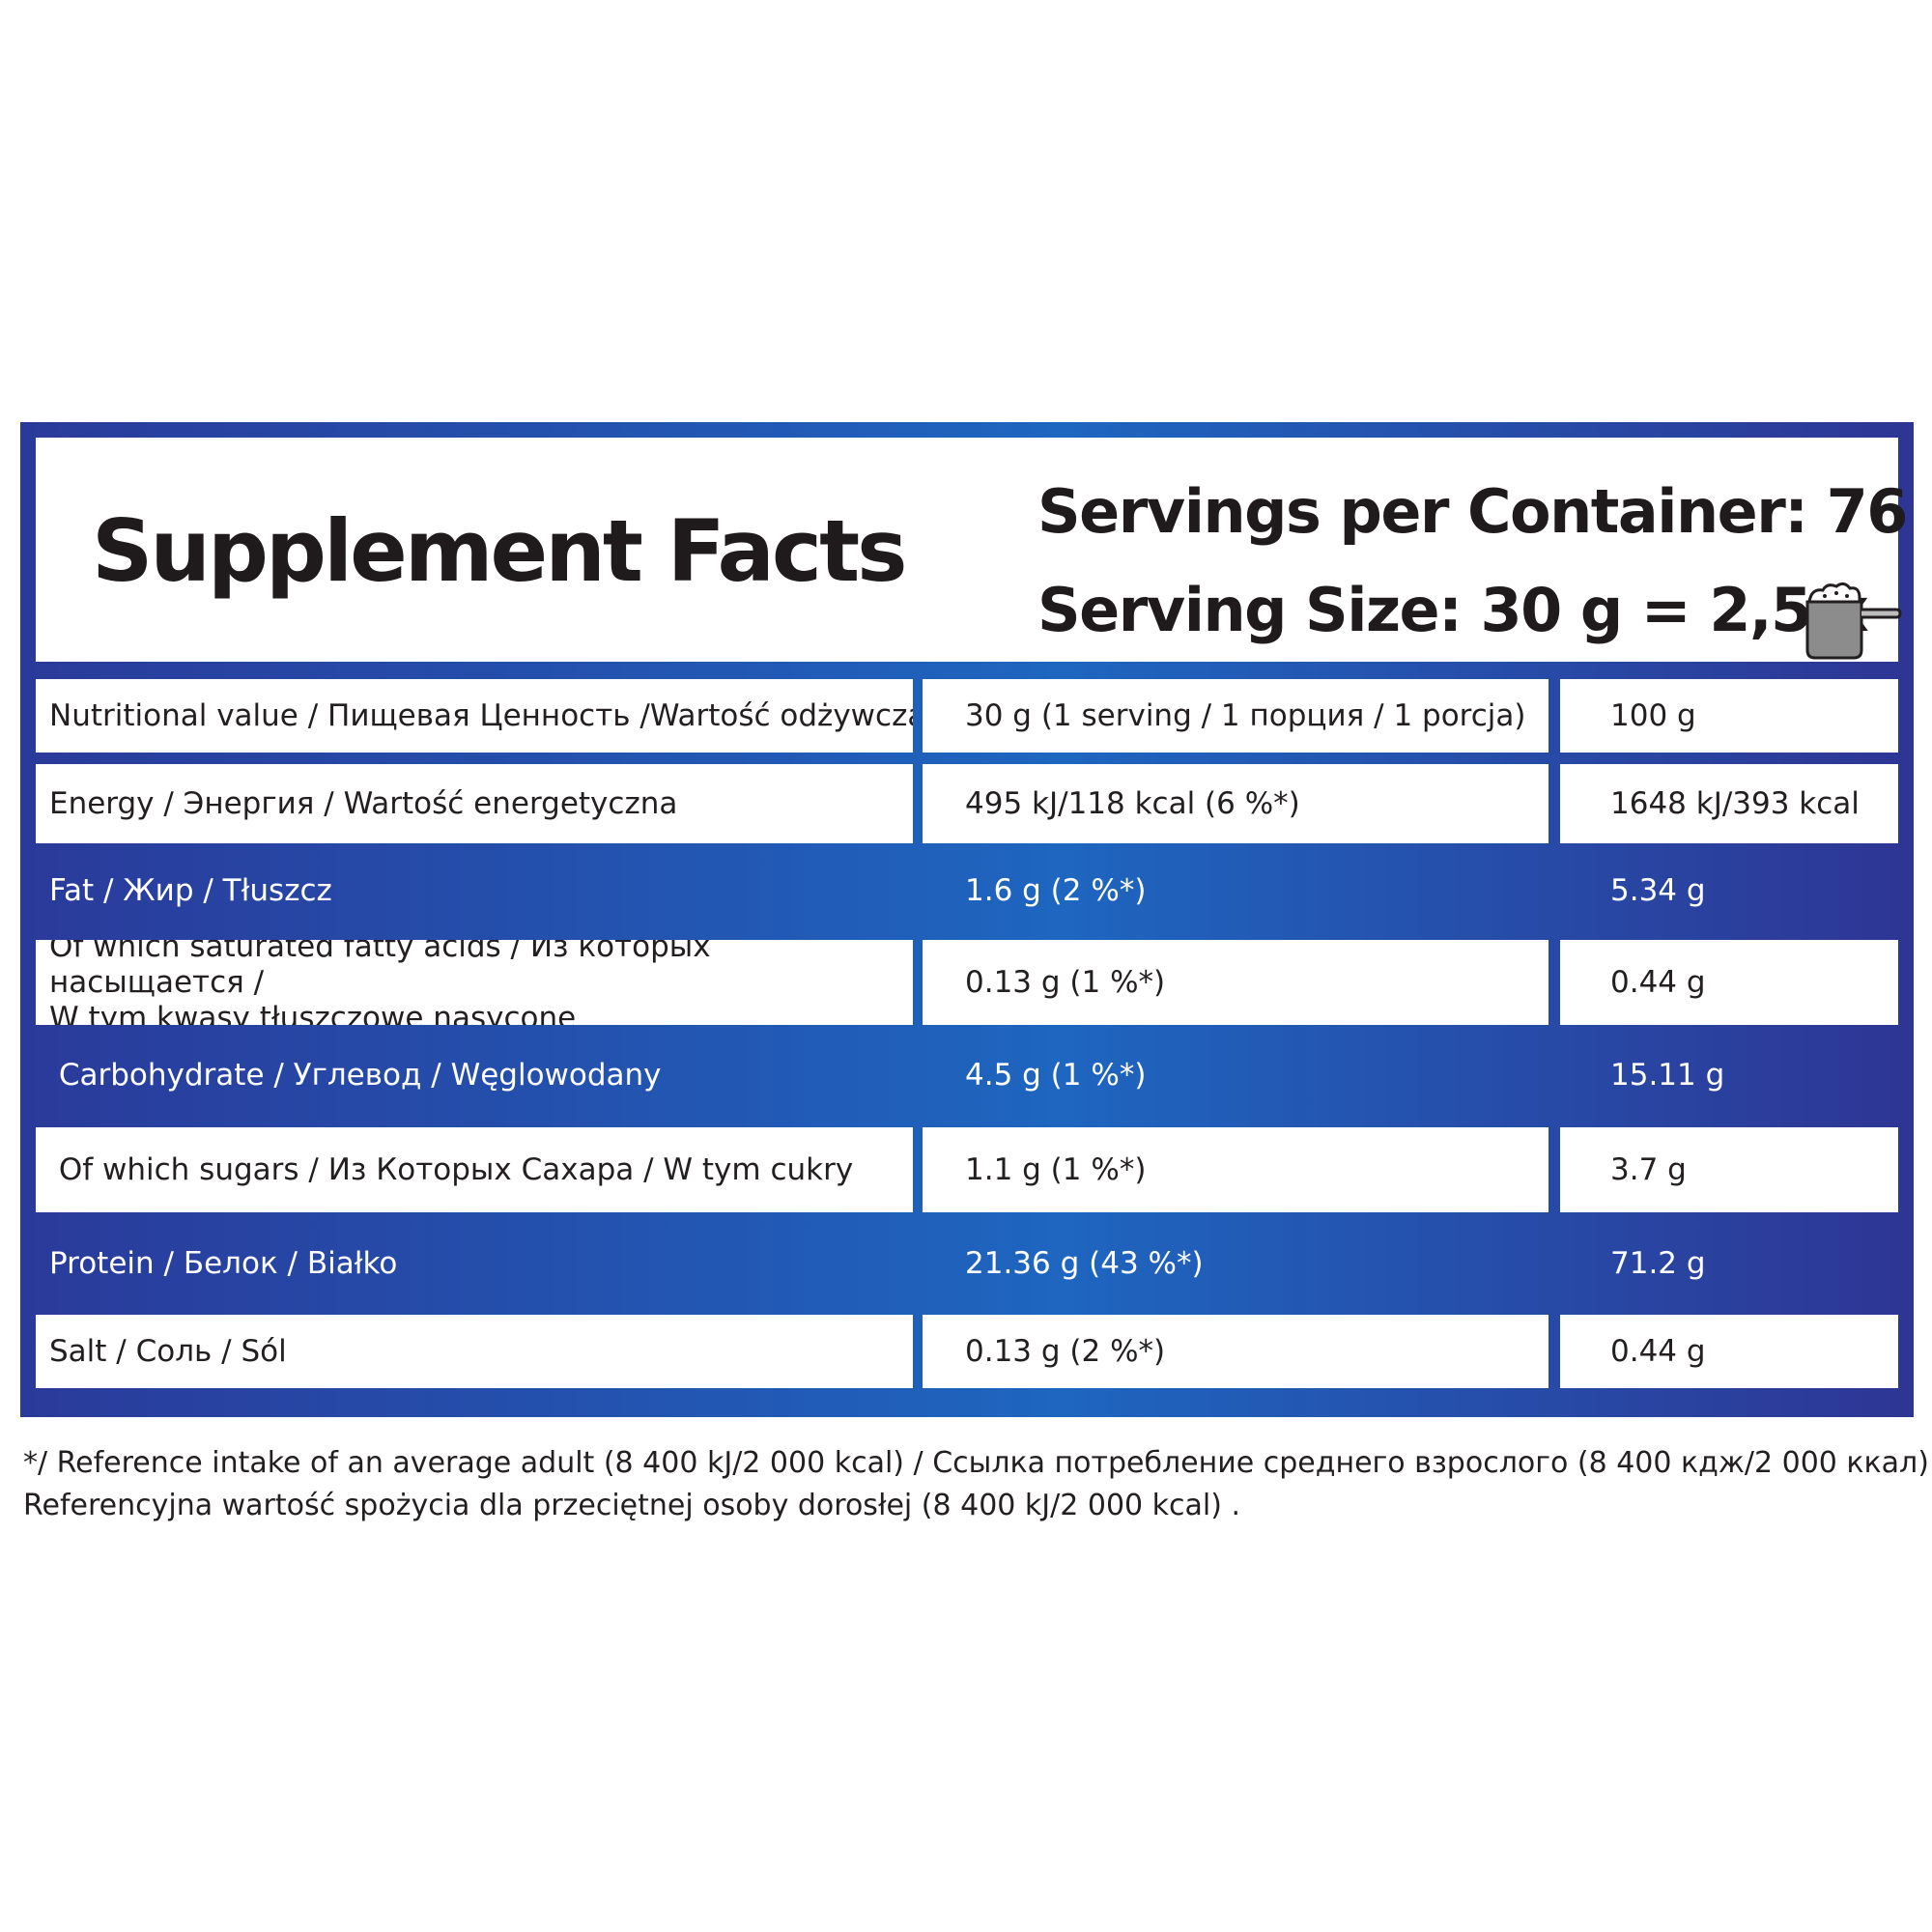 The width and height of the screenshot is (1932, 1932). I want to click on per-100g-value: 1648 kJ/393 kcal, so click(1729, 803).